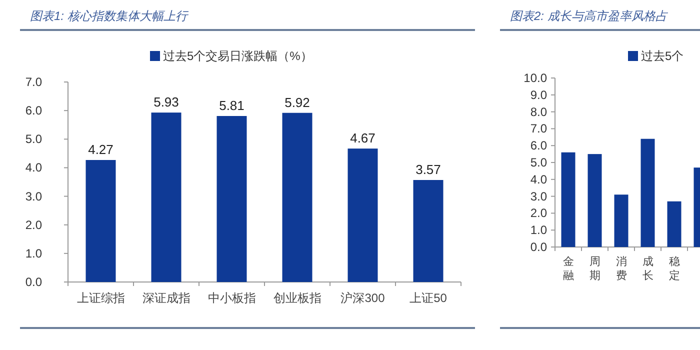  What do you see at coordinates (674, 269) in the screenshot?
I see `x-tick-label: 稳定` at bounding box center [674, 269].